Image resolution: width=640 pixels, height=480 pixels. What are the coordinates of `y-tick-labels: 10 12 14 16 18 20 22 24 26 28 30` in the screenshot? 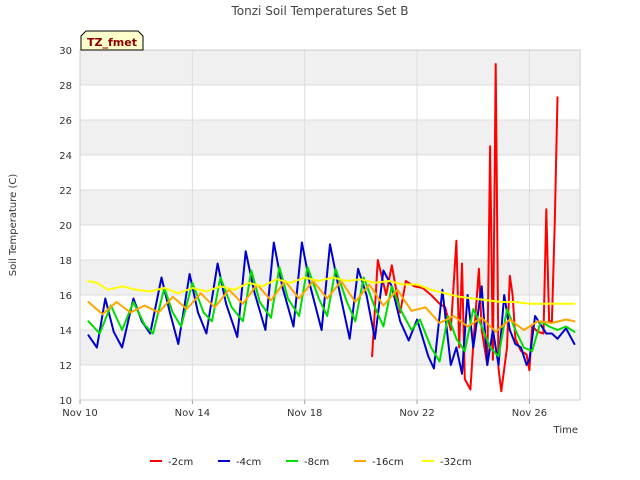 It's located at (65, 226).